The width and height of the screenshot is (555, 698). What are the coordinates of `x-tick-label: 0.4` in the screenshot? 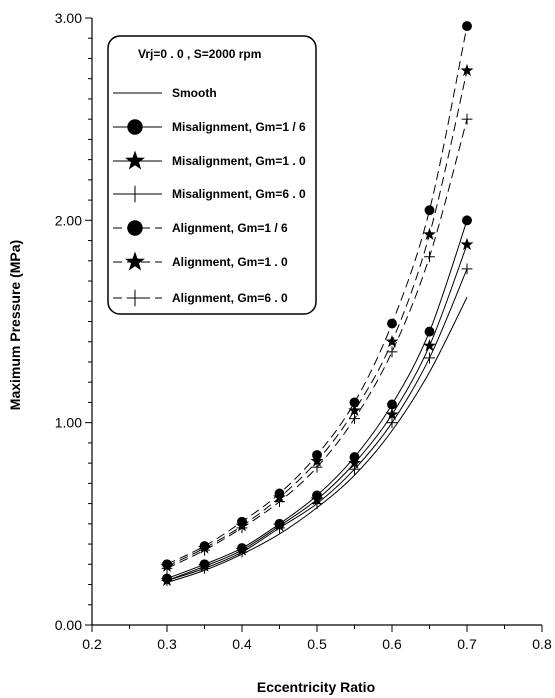 It's located at (242, 644).